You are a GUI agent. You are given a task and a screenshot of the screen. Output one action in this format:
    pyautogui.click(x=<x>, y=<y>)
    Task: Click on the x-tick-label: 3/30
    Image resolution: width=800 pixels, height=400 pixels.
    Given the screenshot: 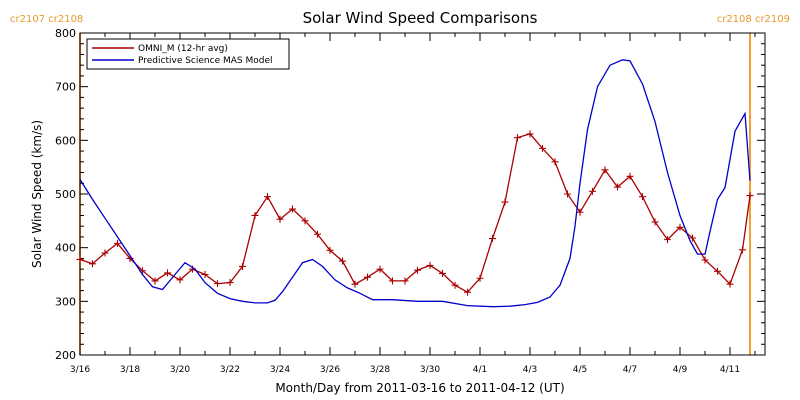 What is the action you would take?
    pyautogui.click(x=430, y=370)
    